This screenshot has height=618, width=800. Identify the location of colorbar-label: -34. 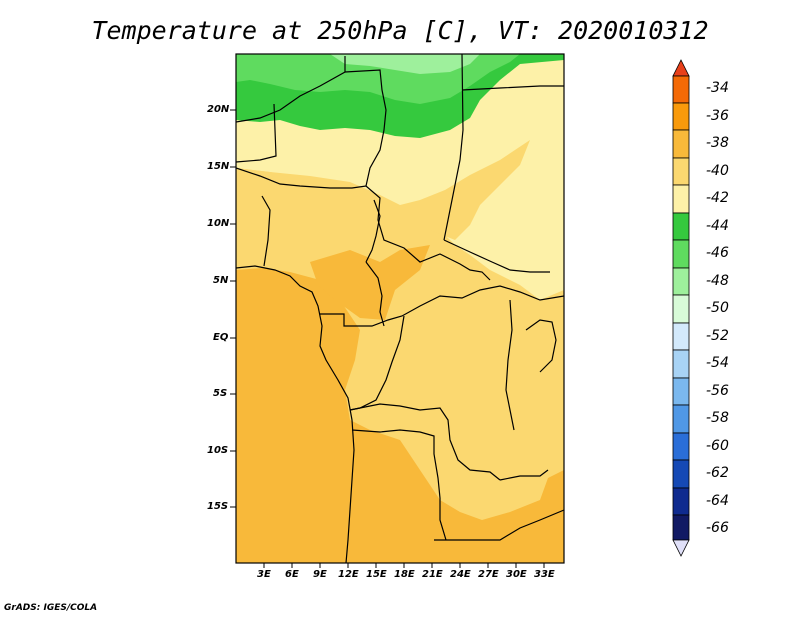
(717, 88).